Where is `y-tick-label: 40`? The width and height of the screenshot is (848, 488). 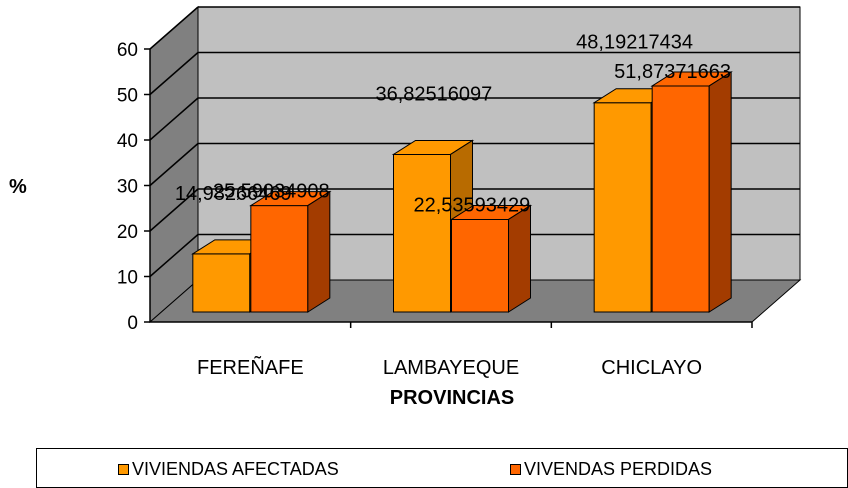
y-tick-label: 40 is located at coordinates (127, 141).